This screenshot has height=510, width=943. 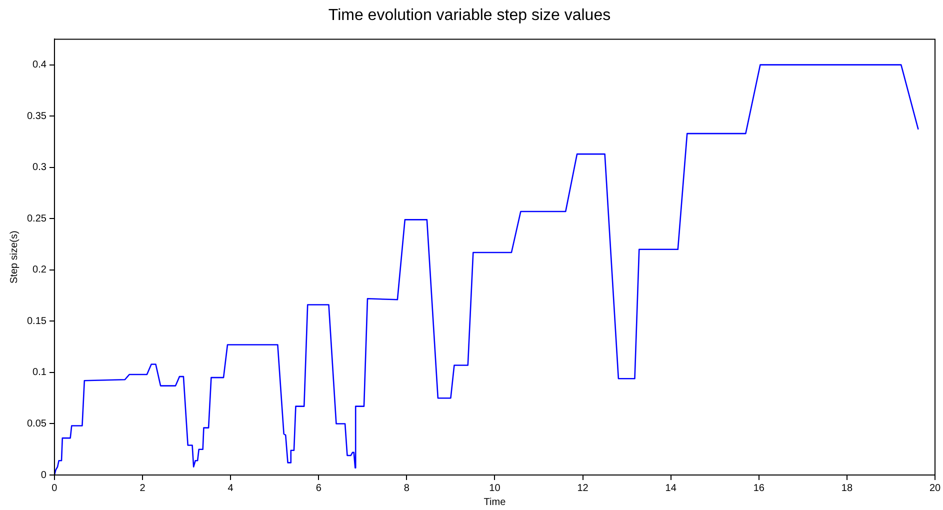 I want to click on y-tick-label: 0.15, so click(x=36, y=321).